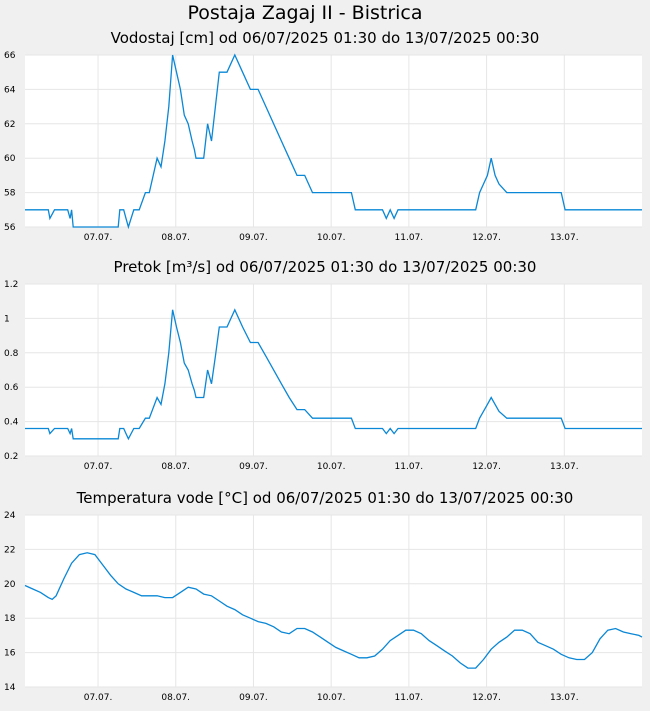 The width and height of the screenshot is (650, 711). Describe the element at coordinates (10, 585) in the screenshot. I see `y-tick-label: 20` at that location.